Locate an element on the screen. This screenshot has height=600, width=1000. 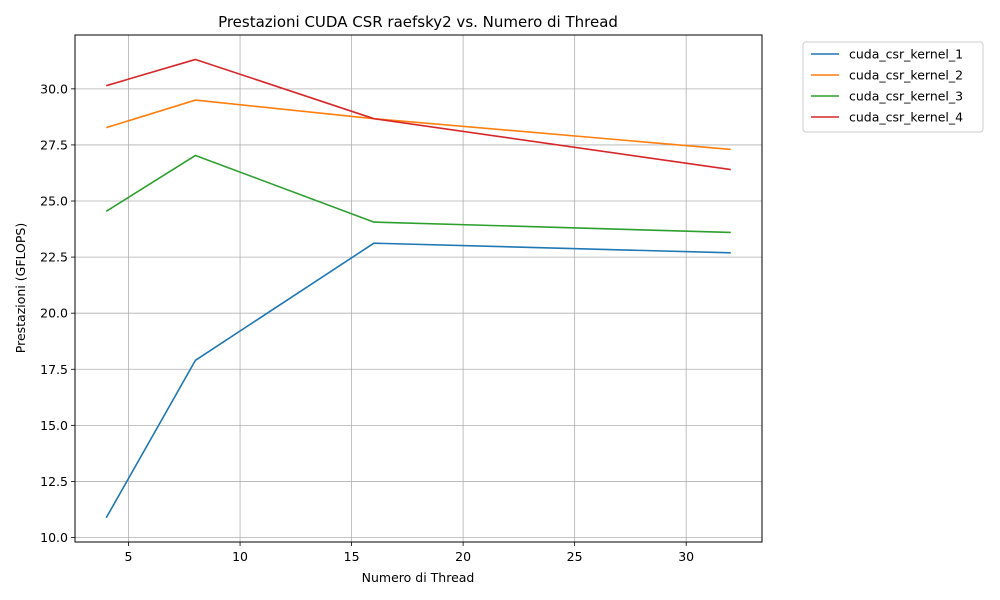
x-tick-label: 10 is located at coordinates (240, 556).